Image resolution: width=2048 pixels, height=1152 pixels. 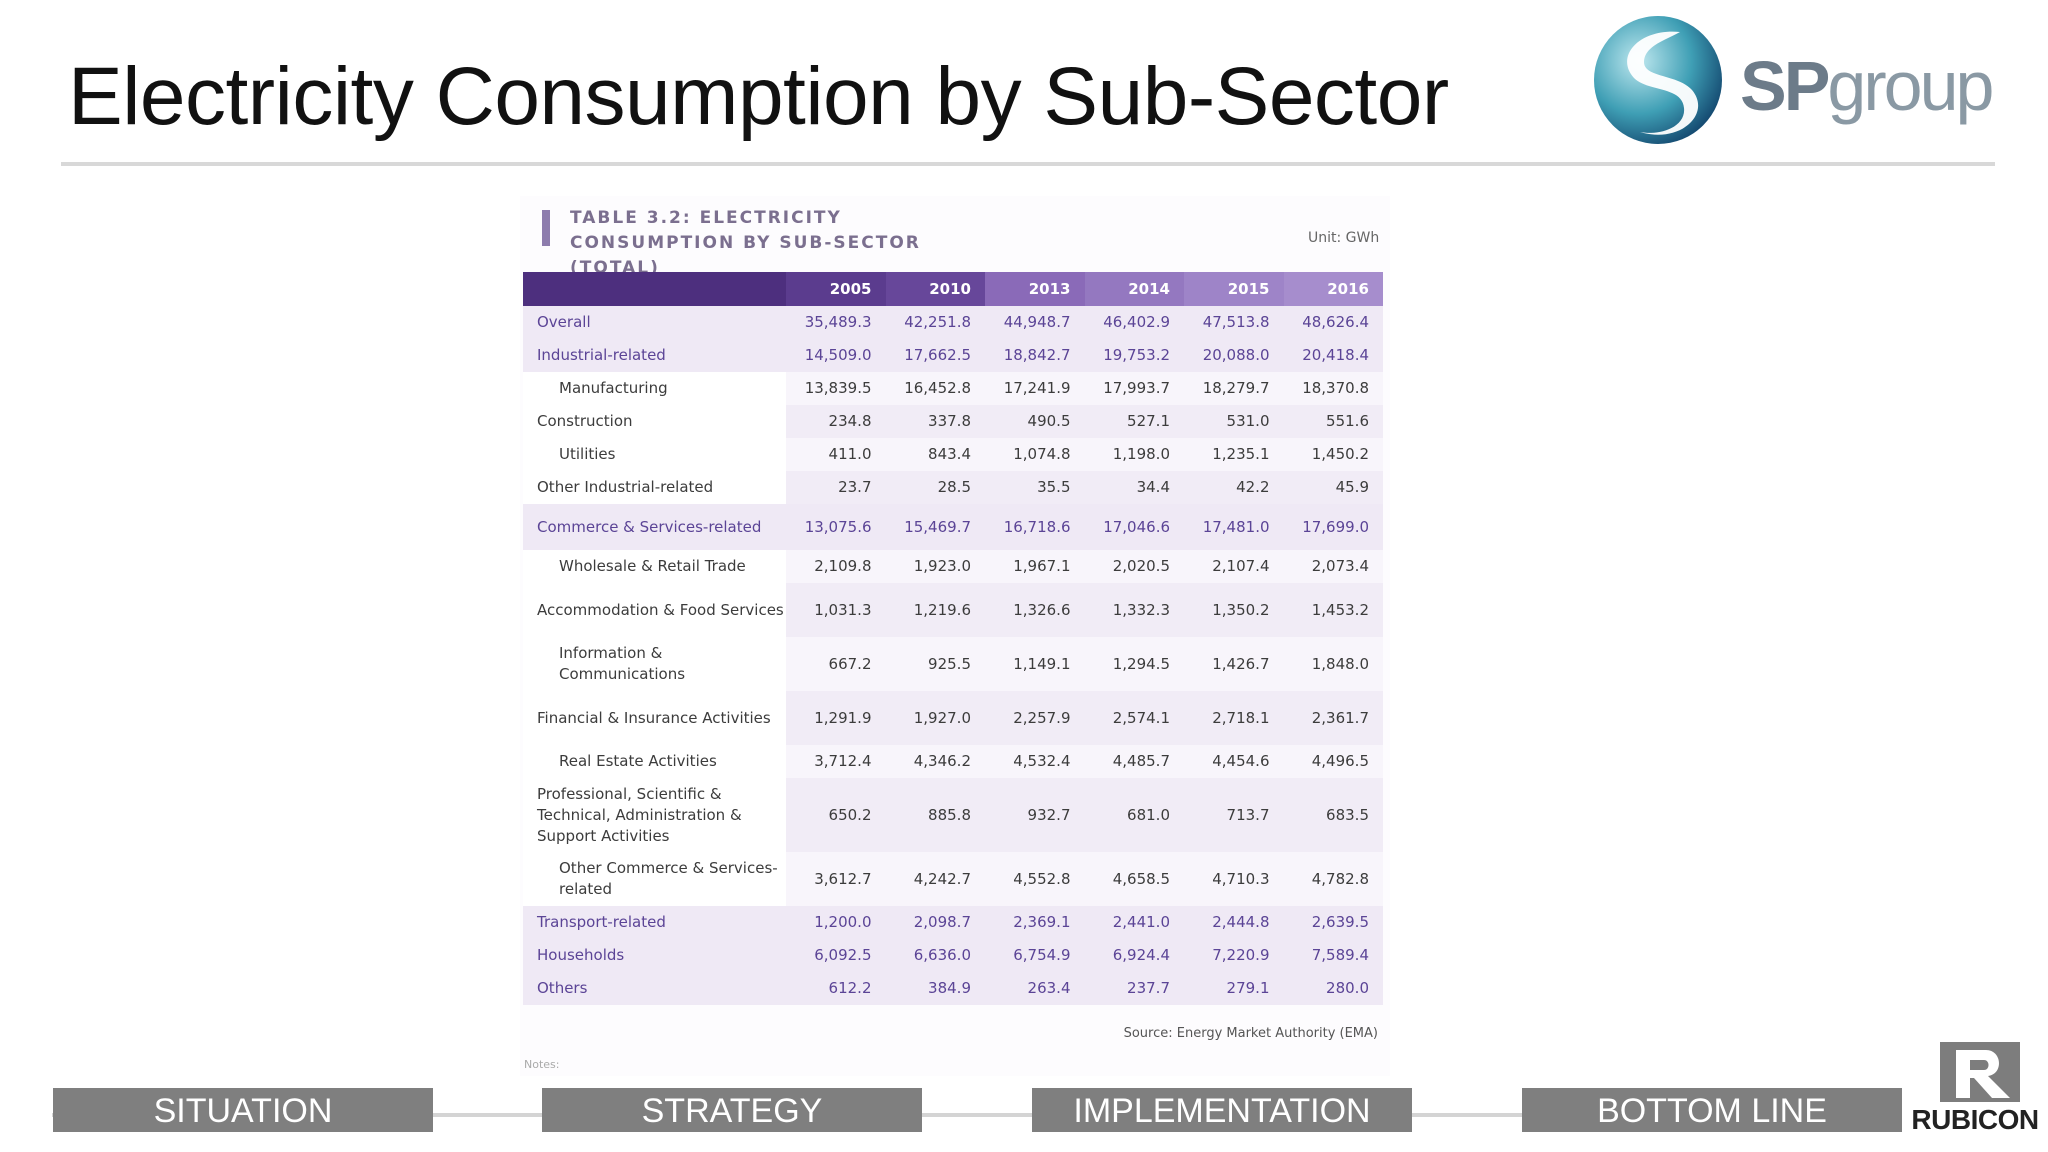 I want to click on value-cell: 18,370.8, so click(x=1333, y=388).